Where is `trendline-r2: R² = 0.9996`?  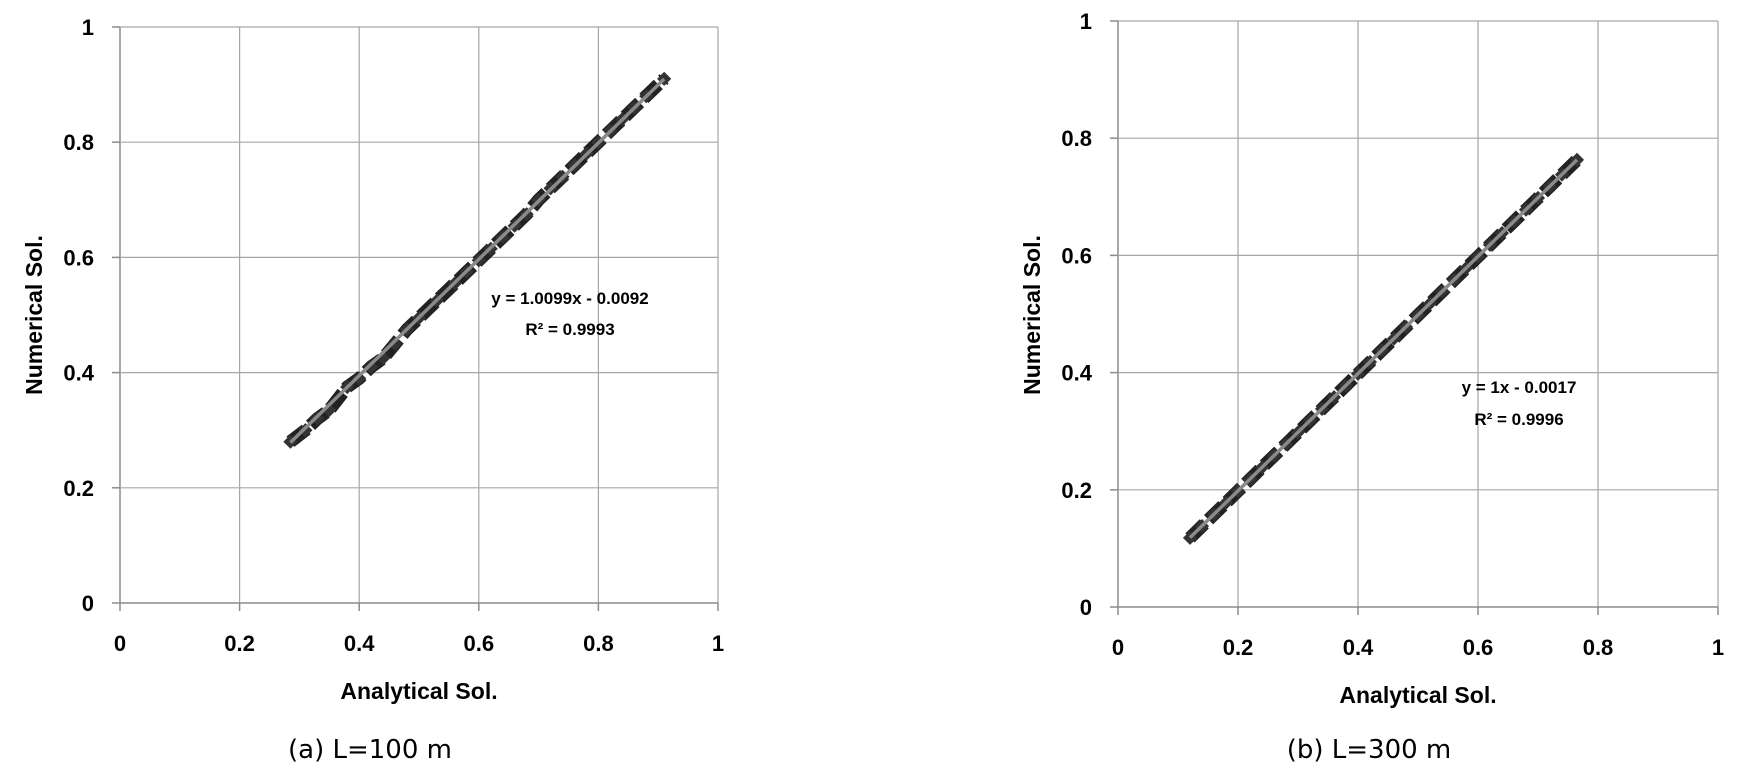 trendline-r2: R² = 0.9996 is located at coordinates (1518, 419).